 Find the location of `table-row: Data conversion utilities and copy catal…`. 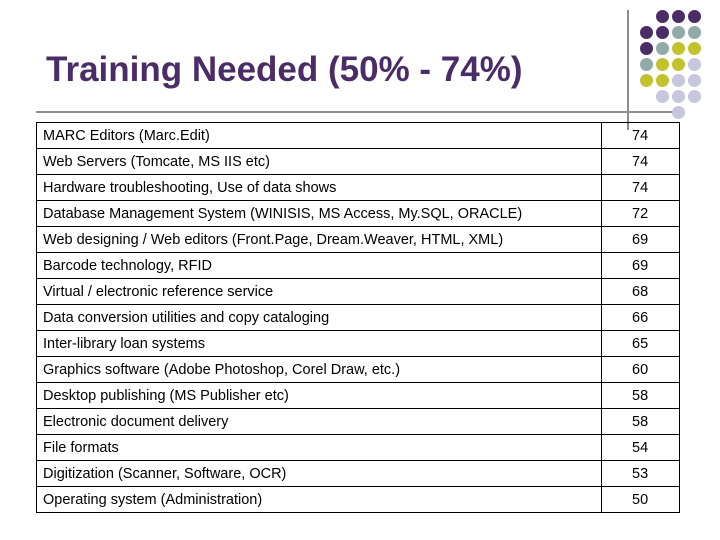

table-row: Data conversion utilities and copy catal… is located at coordinates (358, 317).